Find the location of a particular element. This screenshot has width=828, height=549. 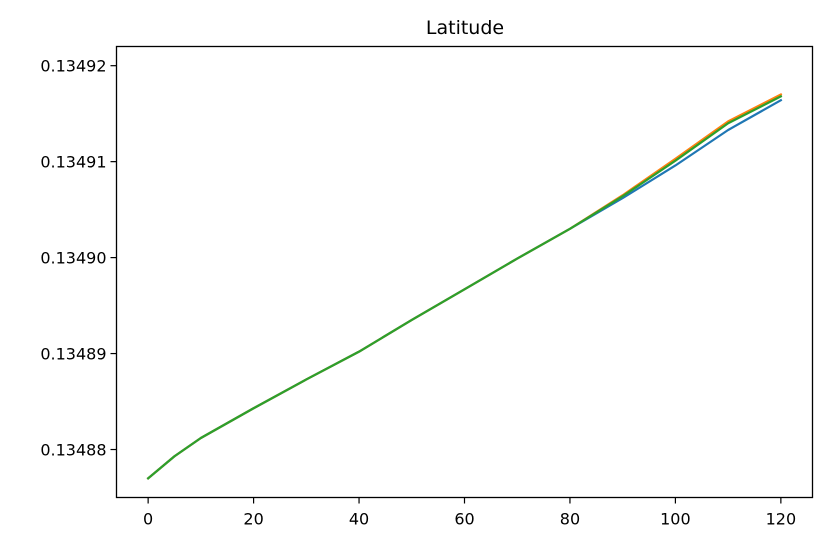

x-axis: 0 20 40 60 80 100 120 is located at coordinates (470, 513).